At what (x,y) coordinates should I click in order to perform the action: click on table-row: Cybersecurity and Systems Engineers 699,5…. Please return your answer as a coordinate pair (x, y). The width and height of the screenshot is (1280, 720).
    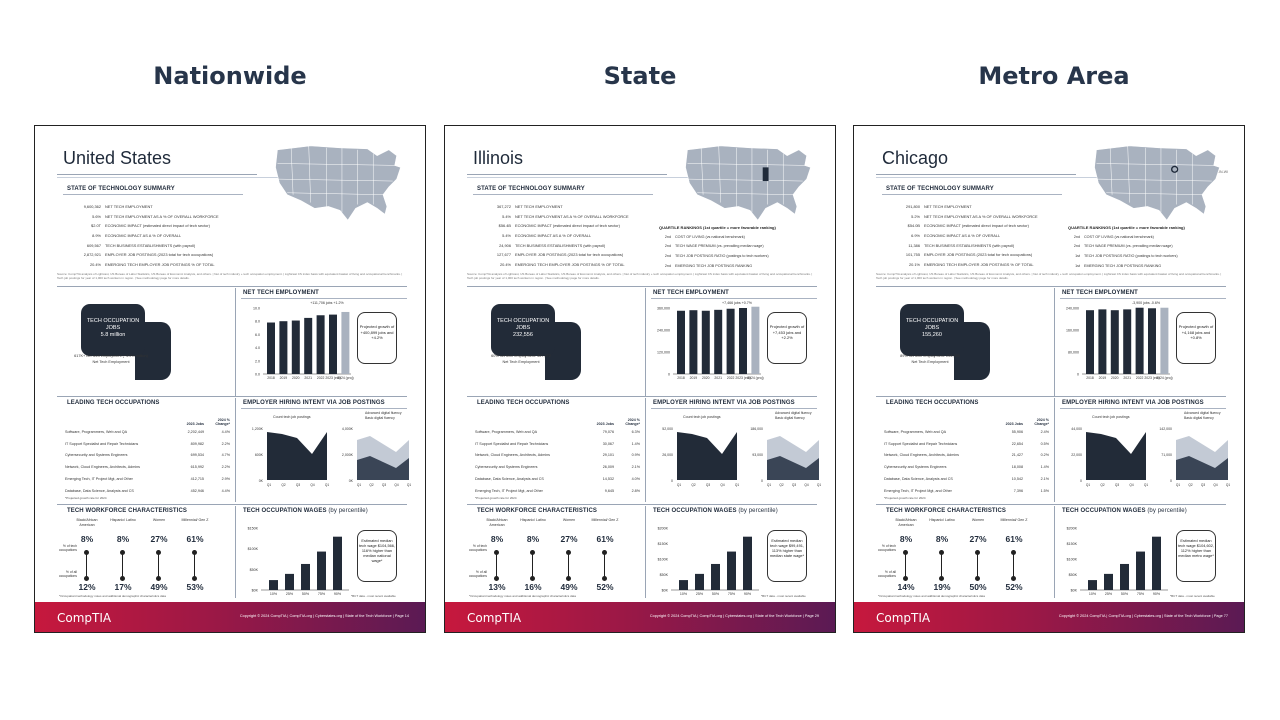
    Looking at the image, I should click on (147, 456).